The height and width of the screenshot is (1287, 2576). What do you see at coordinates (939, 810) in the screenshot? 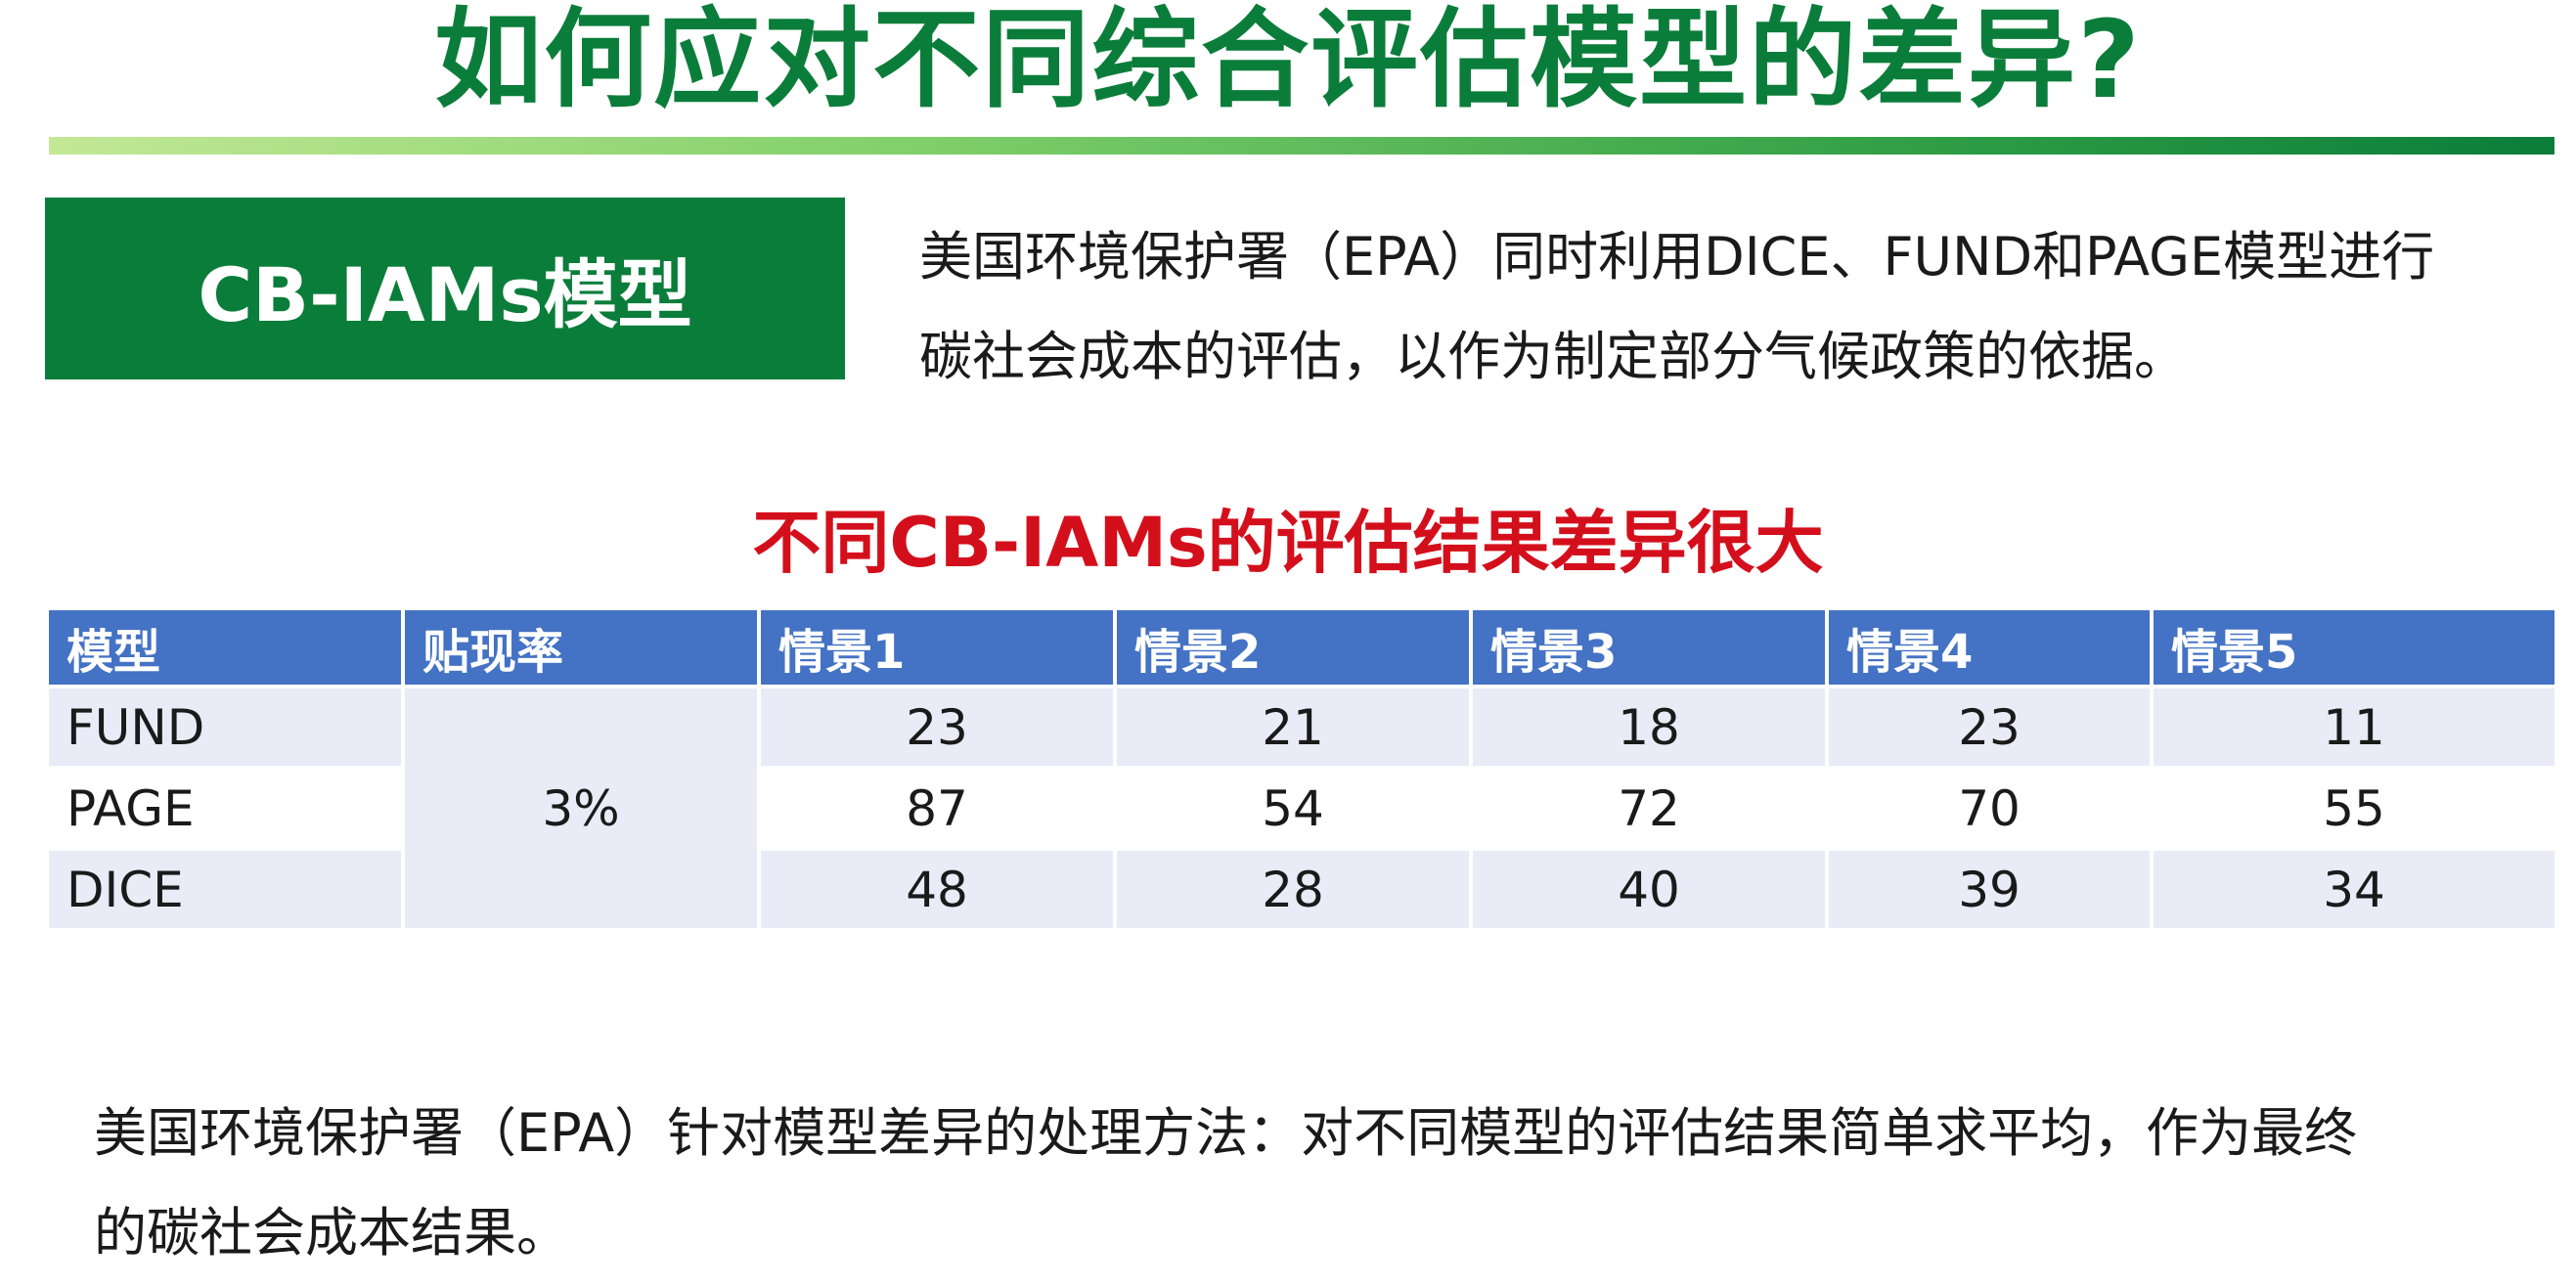
I see `value-cell: 87` at bounding box center [939, 810].